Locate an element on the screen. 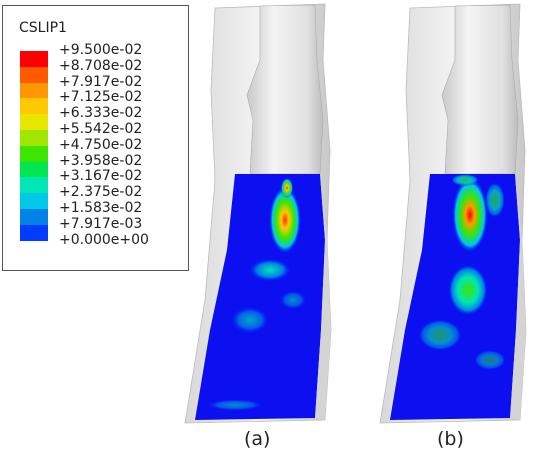 The width and height of the screenshot is (537, 460). legend-label: +3.167e-02 is located at coordinates (101, 176).